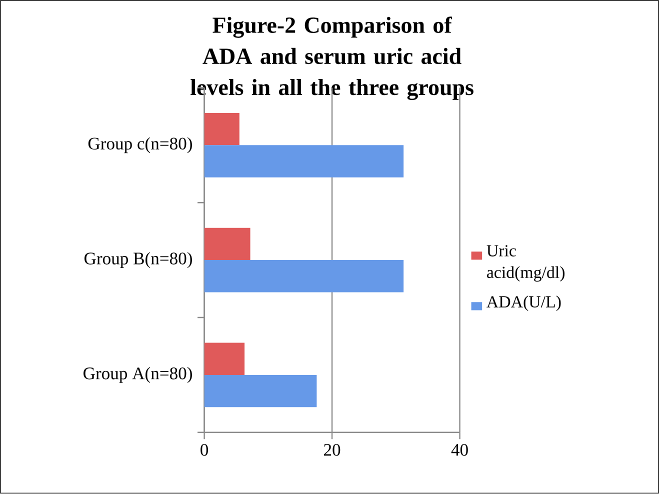  I want to click on legend-label: Uric acid(mg/dl), so click(525, 263).